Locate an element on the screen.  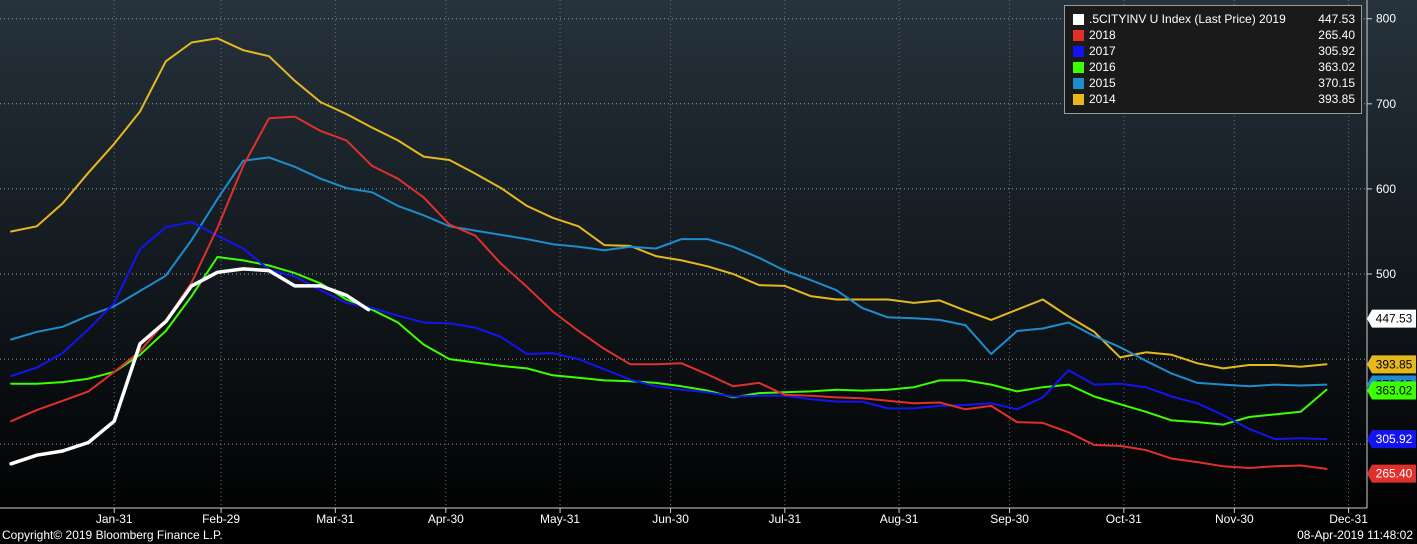
legend-value: 363.02 is located at coordinates (1336, 67).